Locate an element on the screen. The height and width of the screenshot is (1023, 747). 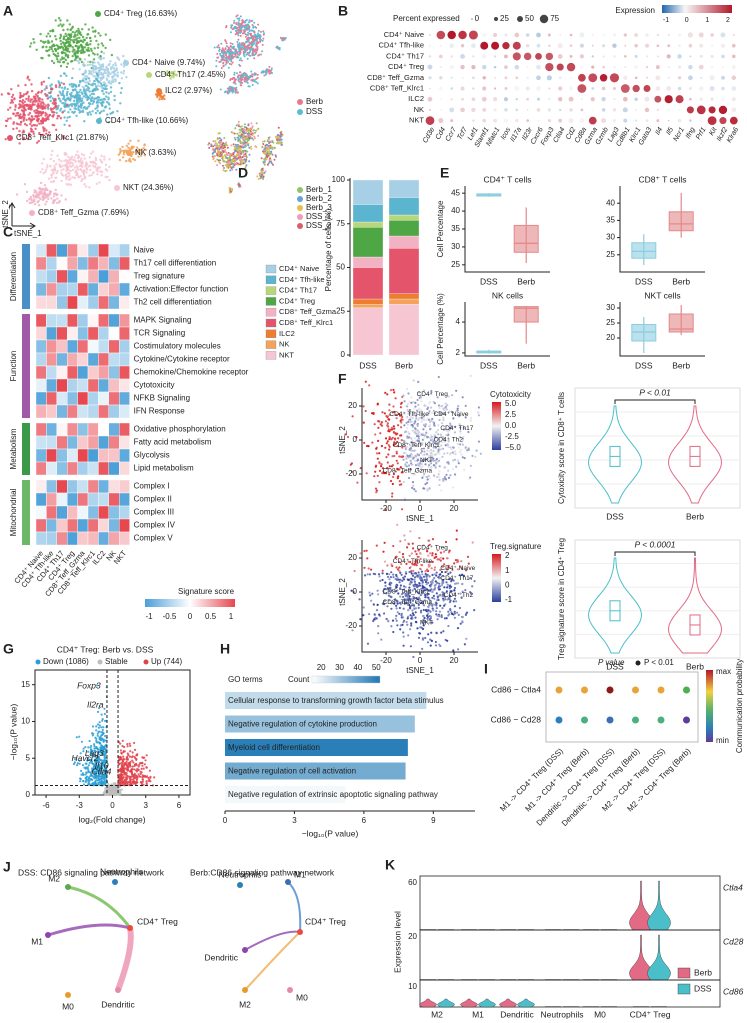
row-label: CD4⁺ Naive is located at coordinates (404, 34).